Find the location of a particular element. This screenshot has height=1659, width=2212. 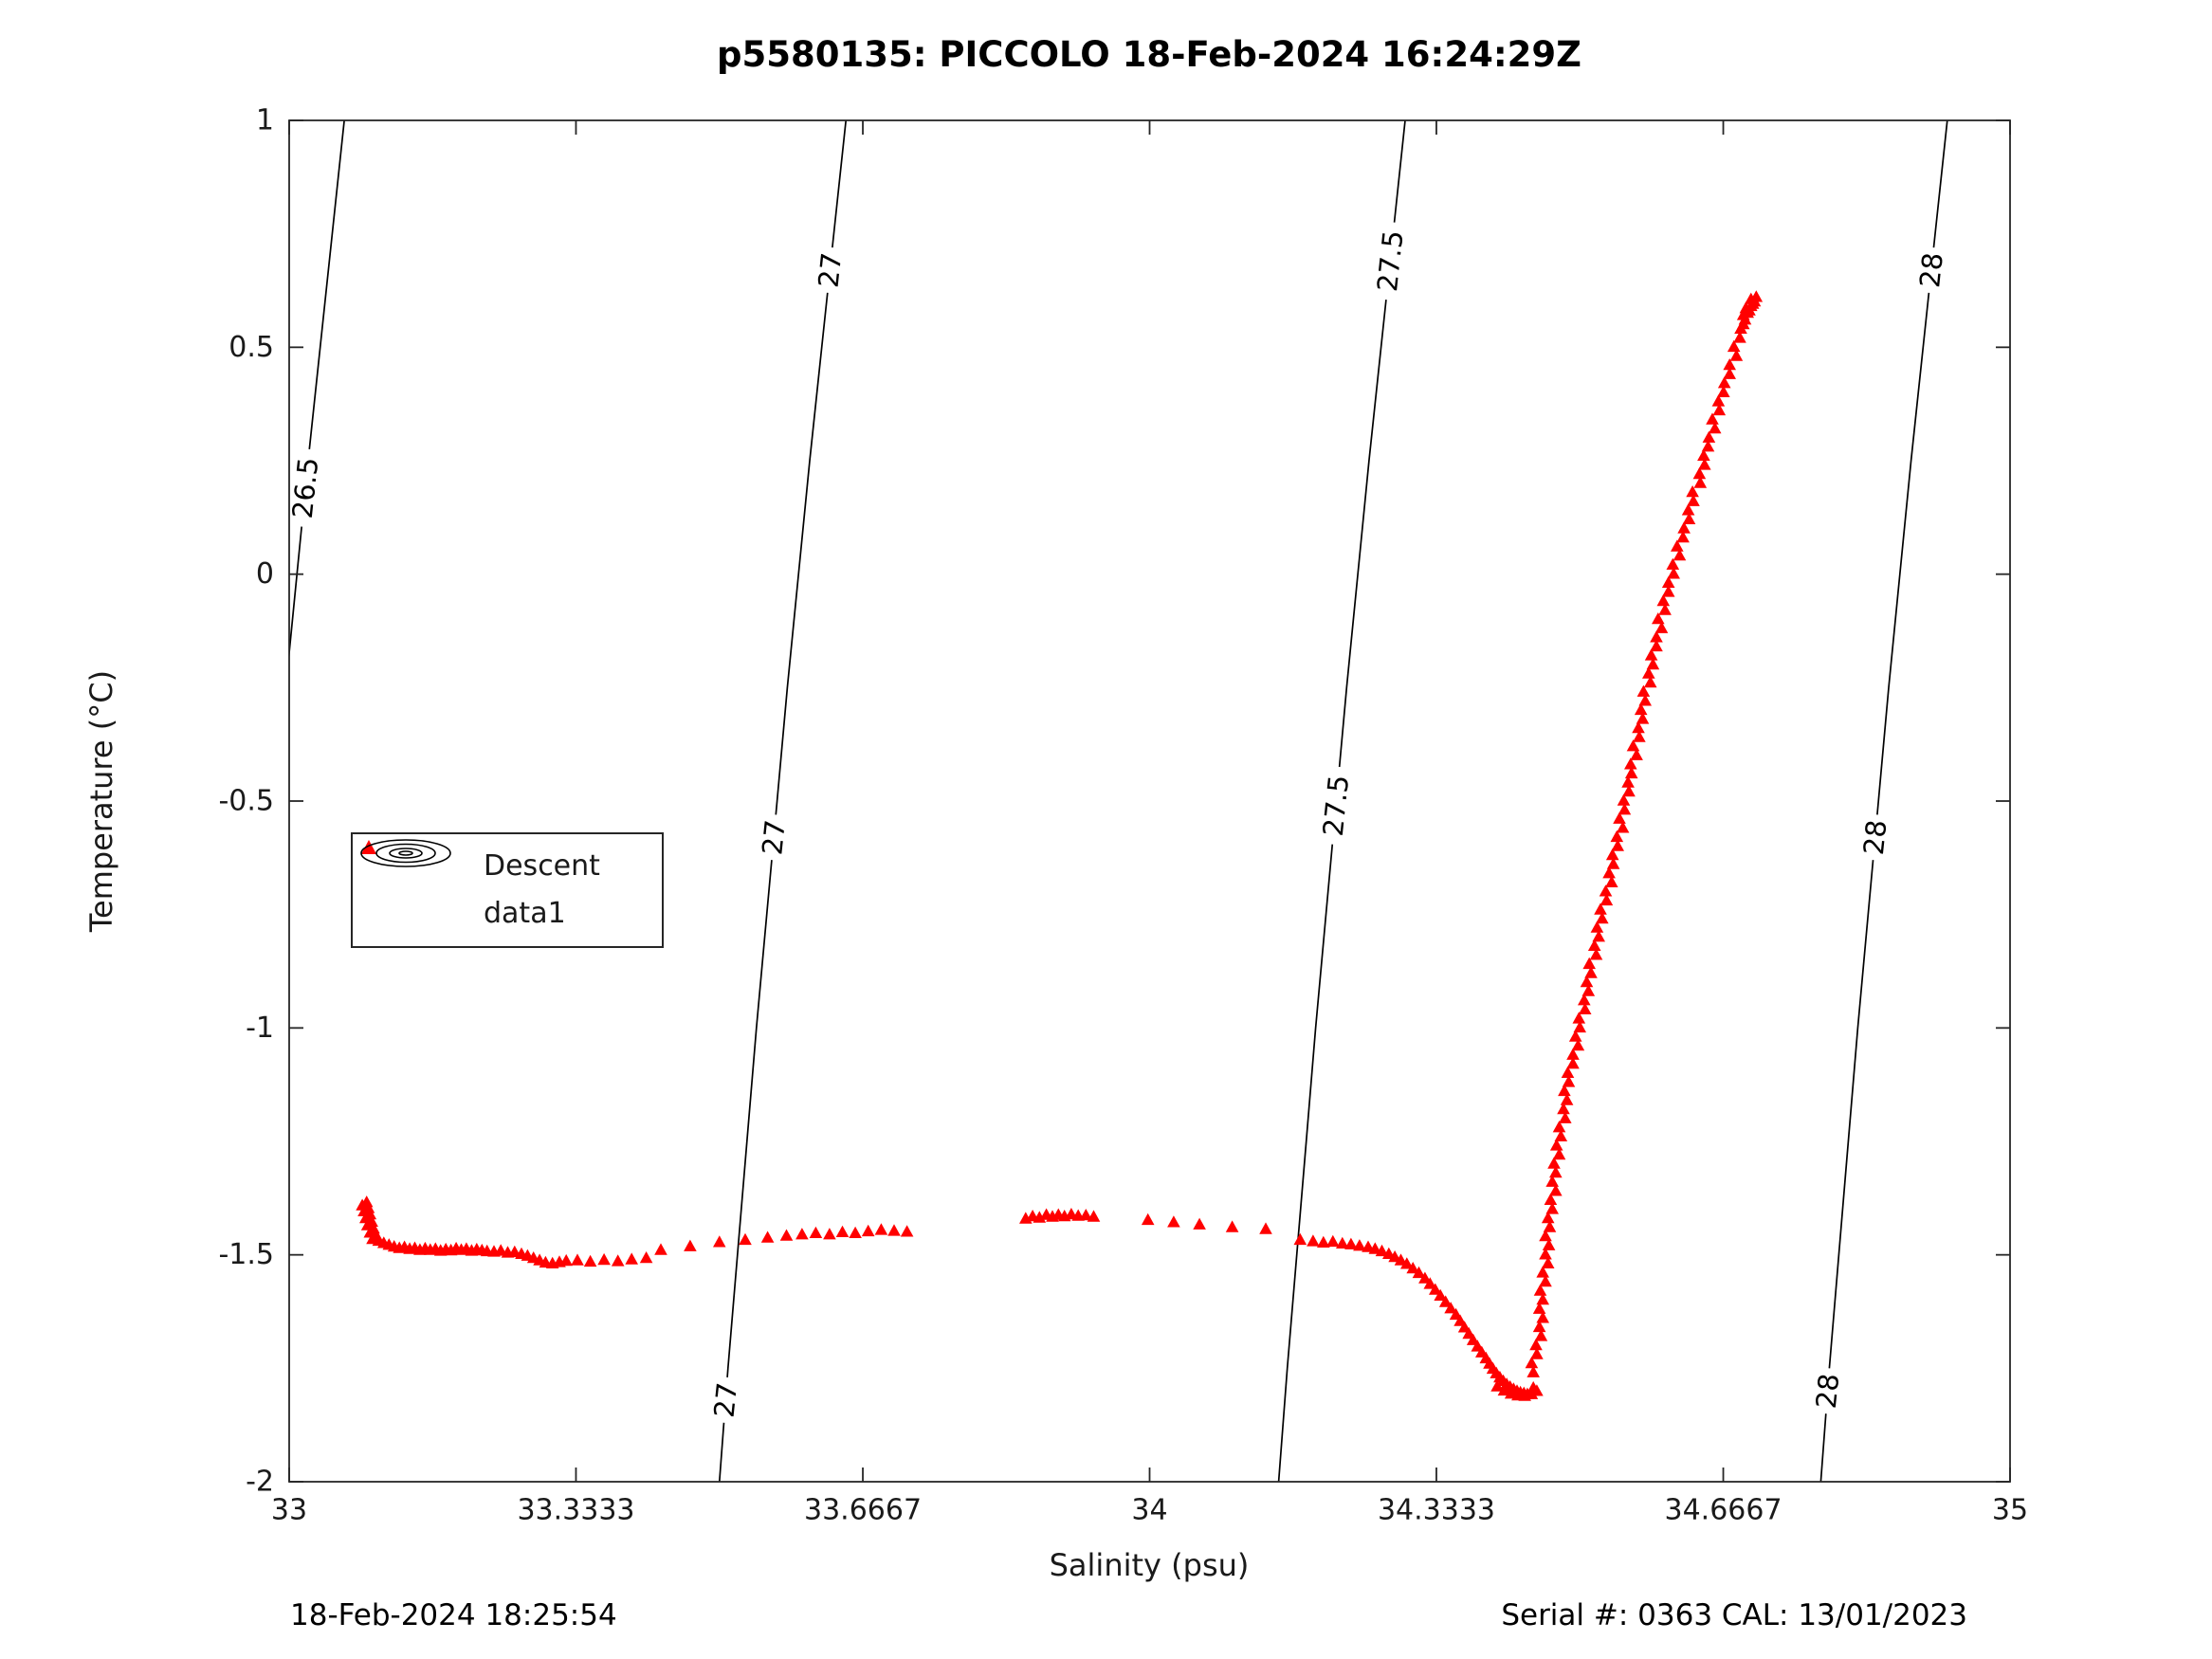

legend-label-descent: Descent is located at coordinates (542, 866).